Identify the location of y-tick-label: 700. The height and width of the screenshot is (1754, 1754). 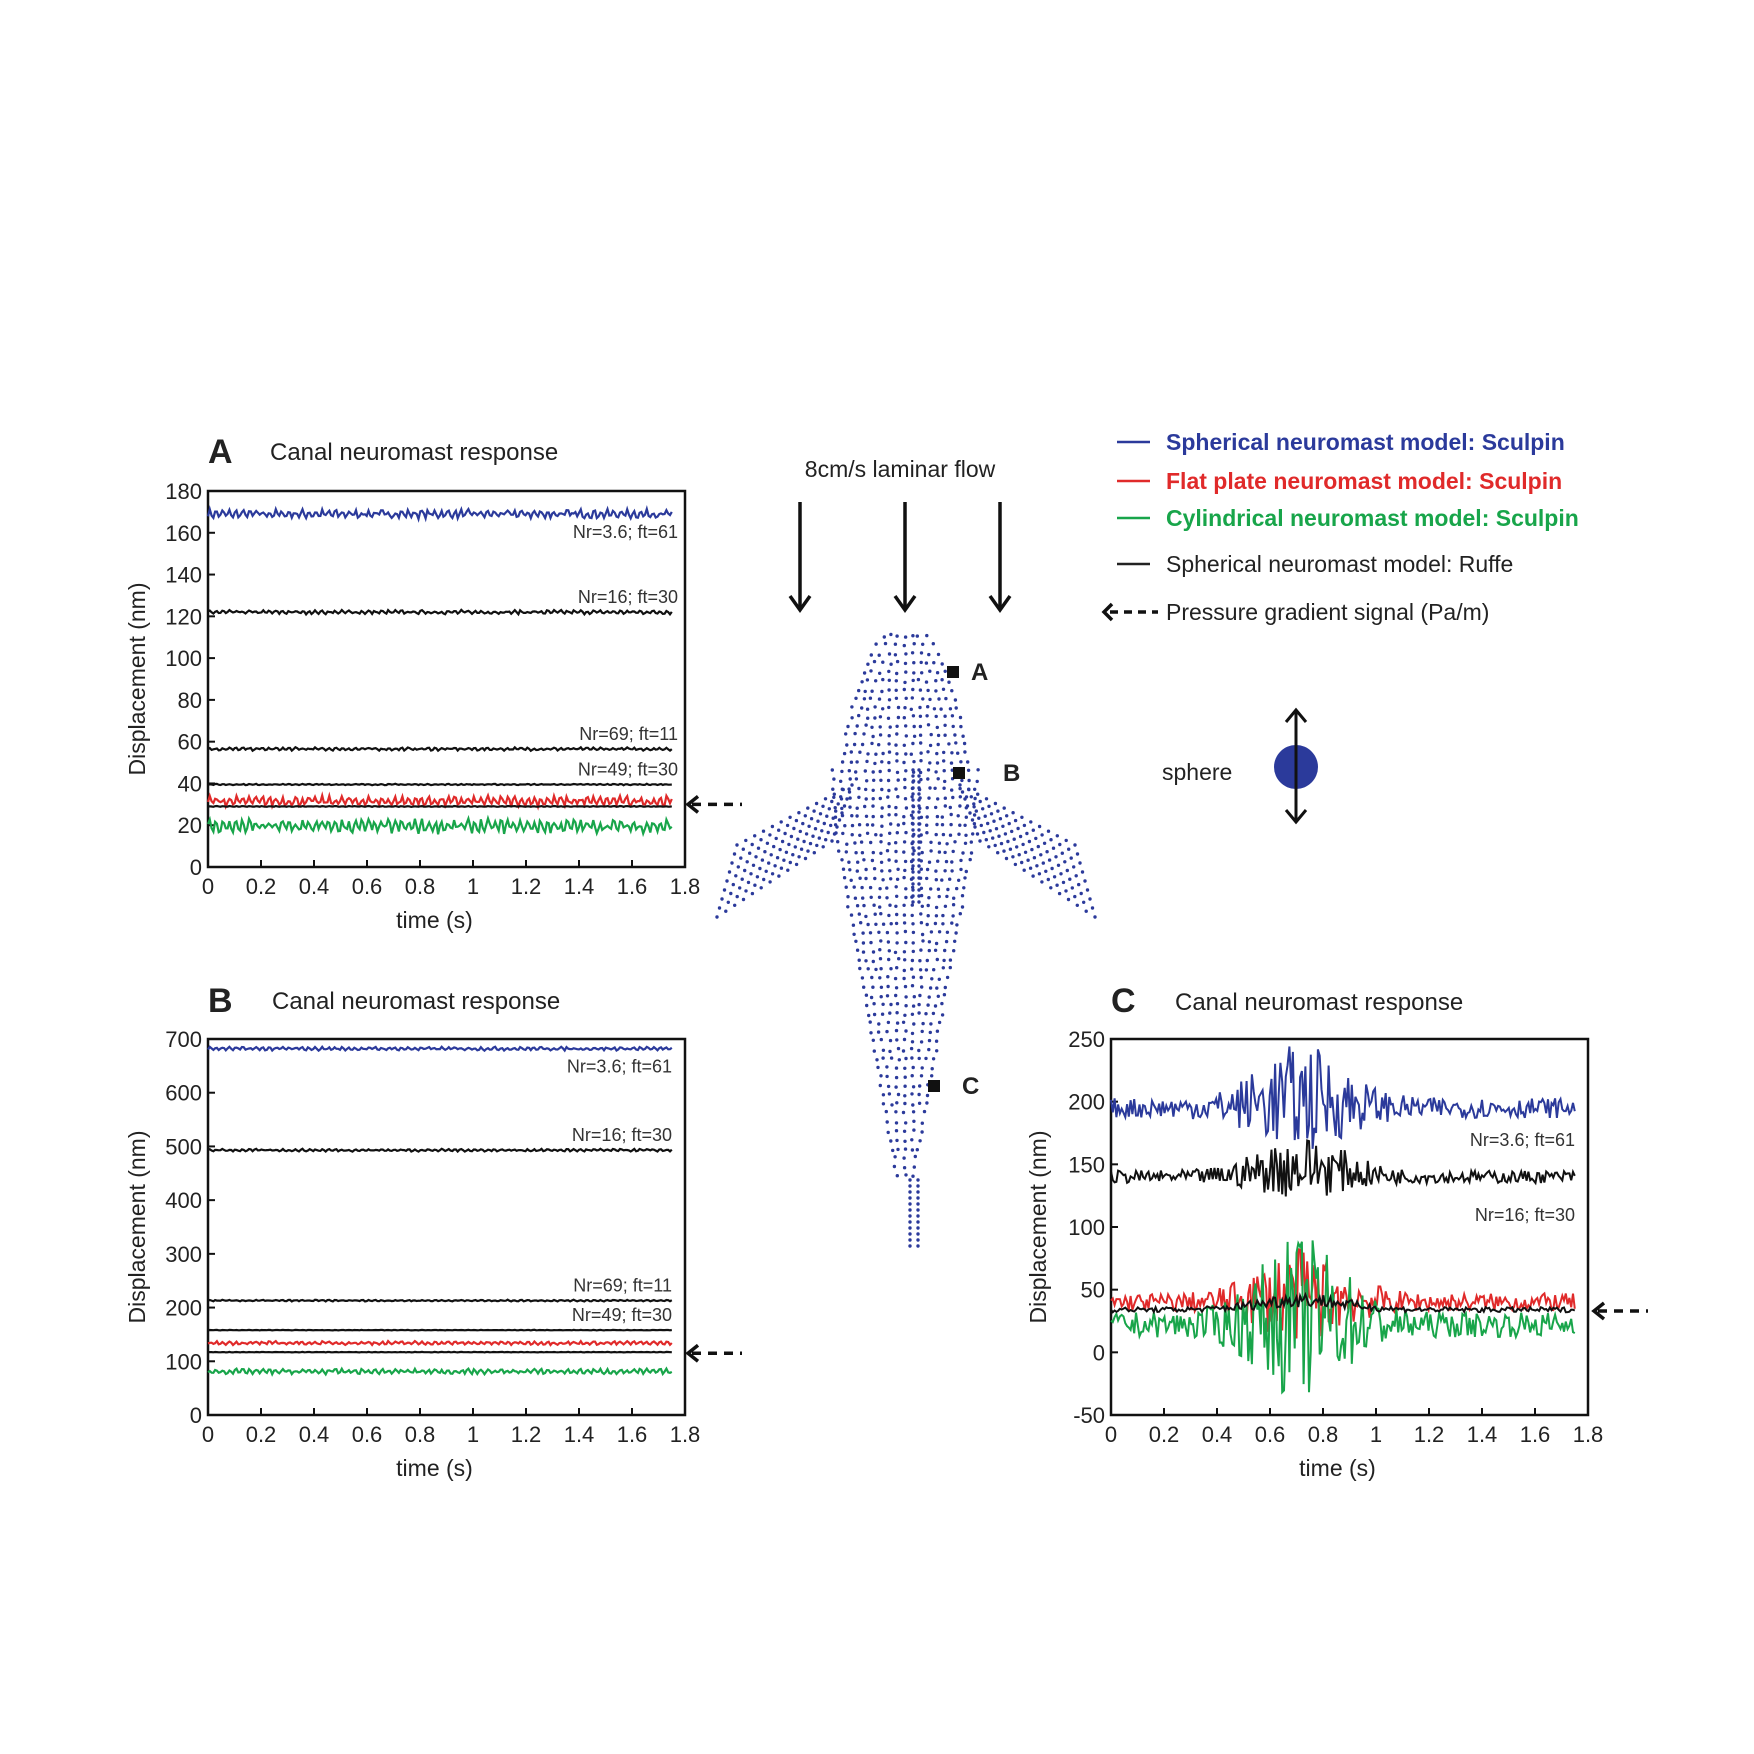
(183, 1039).